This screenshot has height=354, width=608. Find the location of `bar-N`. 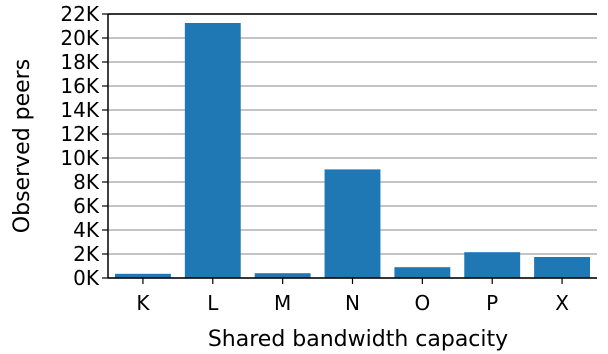

bar-N is located at coordinates (352, 223).